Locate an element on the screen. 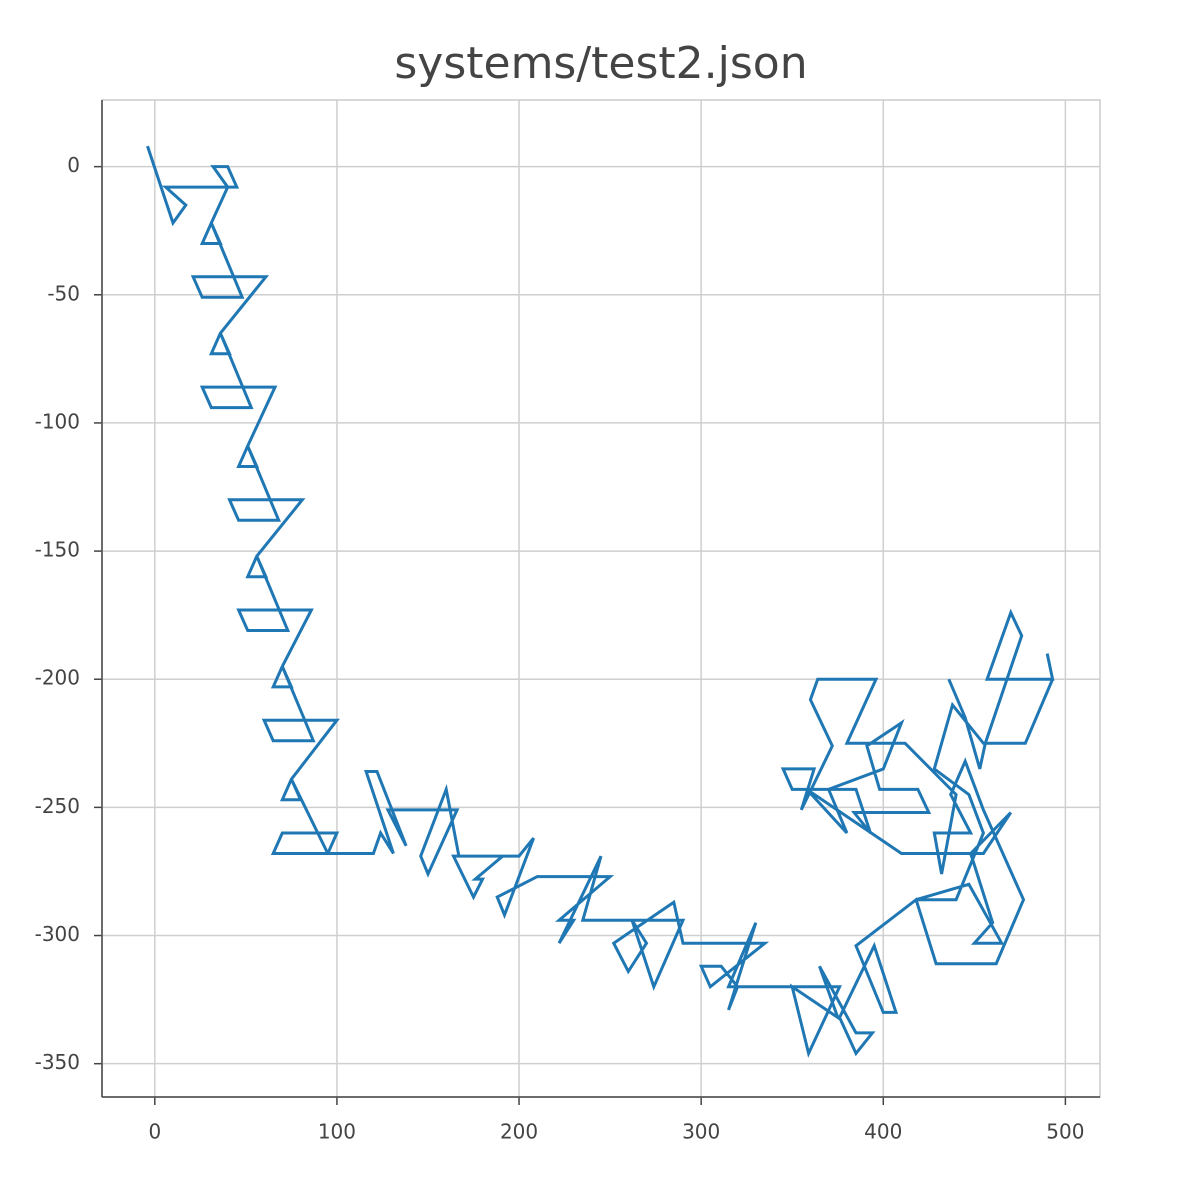  x-tick-label: 200 is located at coordinates (519, 1132).